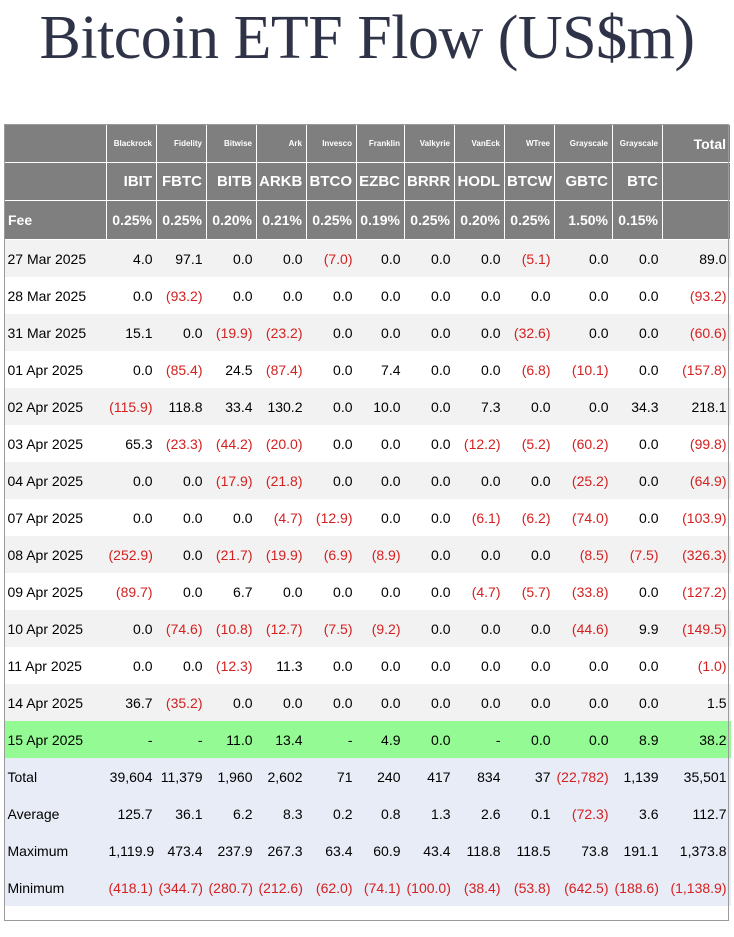 This screenshot has height=937, width=734. What do you see at coordinates (479, 143) in the screenshot?
I see `issuer-label: VanEck` at bounding box center [479, 143].